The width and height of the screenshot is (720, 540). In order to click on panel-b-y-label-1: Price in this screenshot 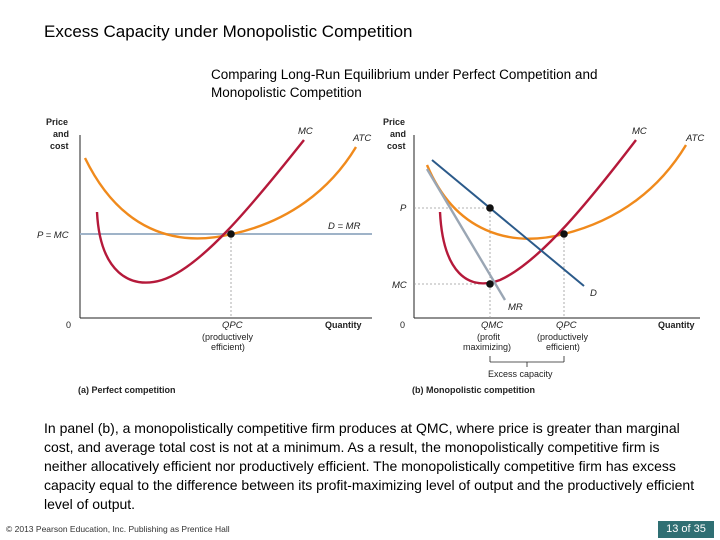, I will do `click(394, 122)`.